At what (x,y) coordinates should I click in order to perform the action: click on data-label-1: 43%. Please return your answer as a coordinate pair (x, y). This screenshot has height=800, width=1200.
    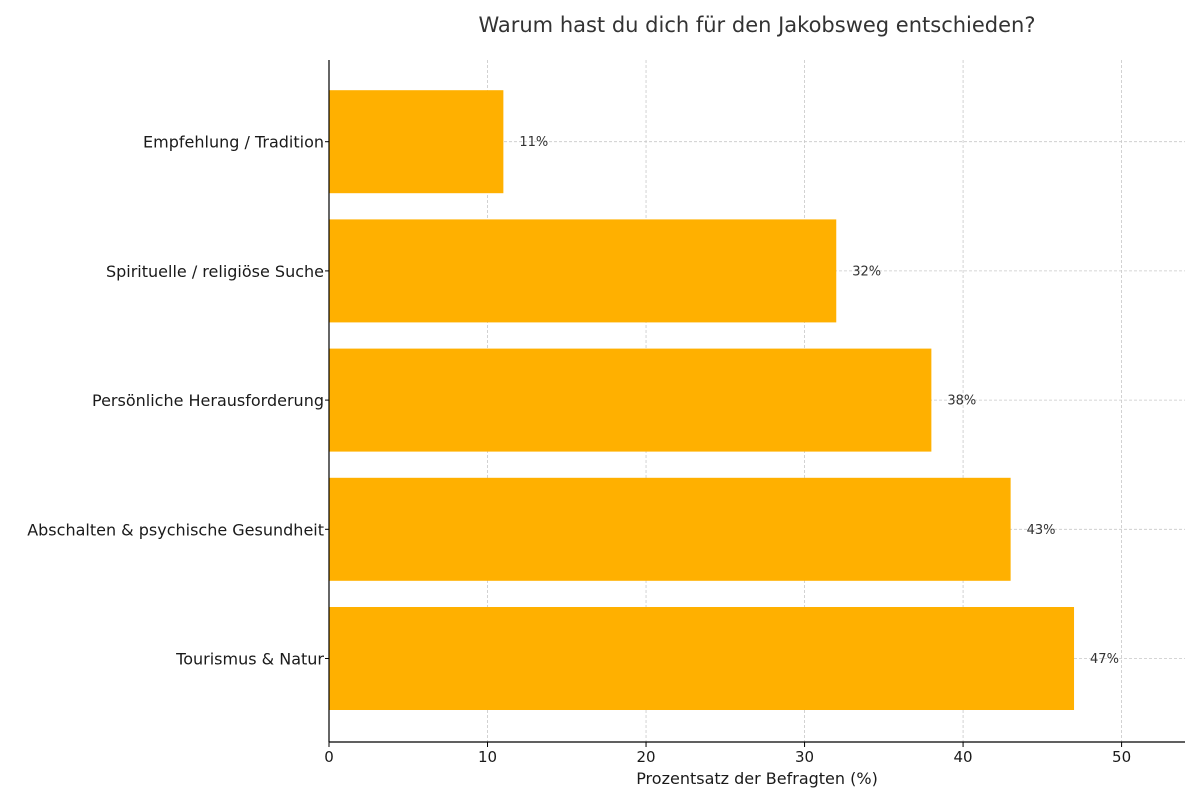
    Looking at the image, I should click on (1041, 530).